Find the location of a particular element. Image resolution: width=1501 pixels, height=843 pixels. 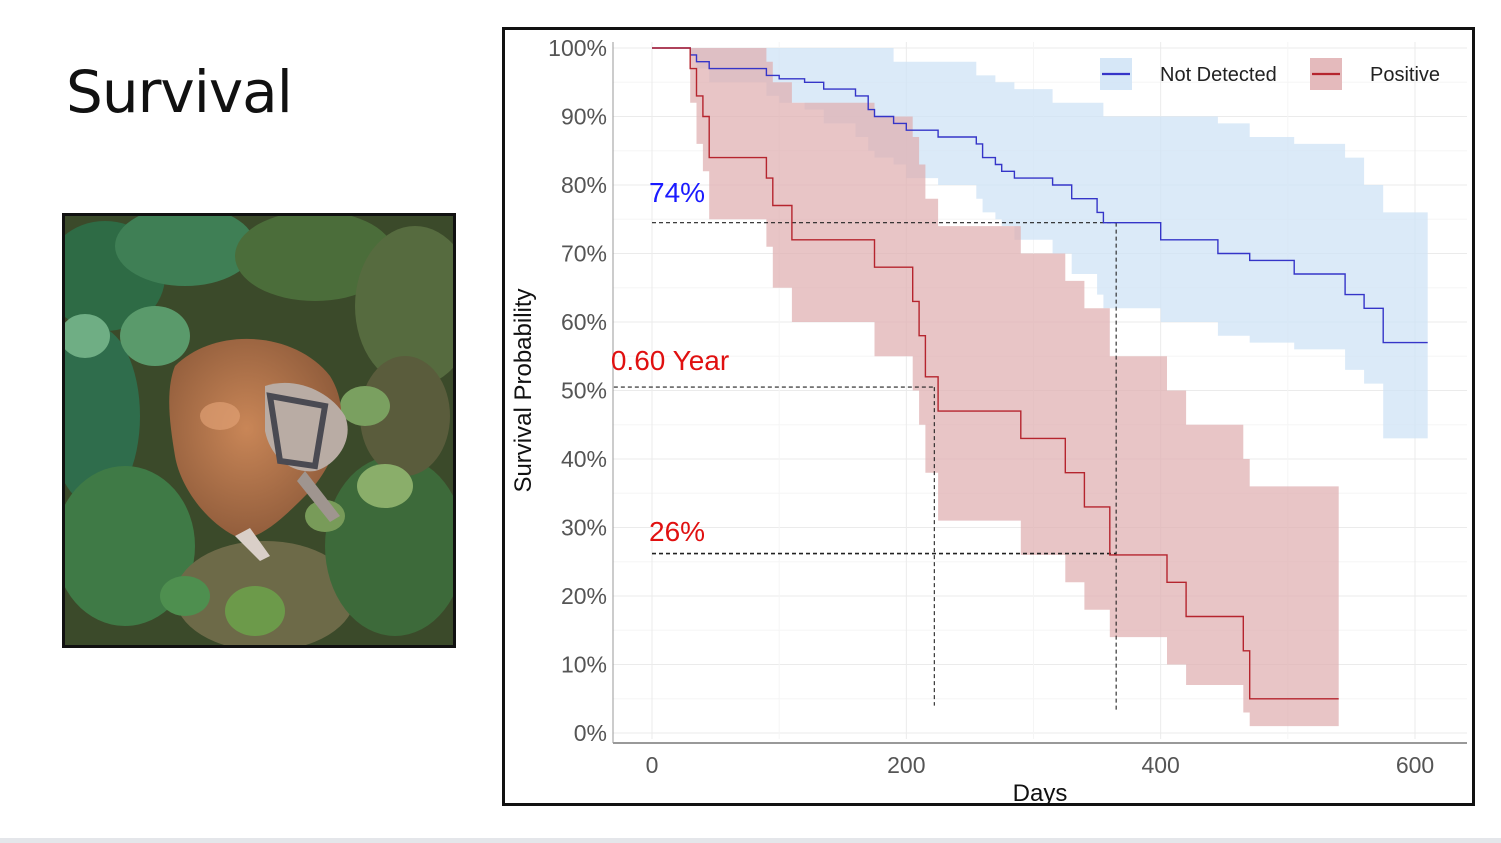

y-tick-label: 80% is located at coordinates (584, 185).